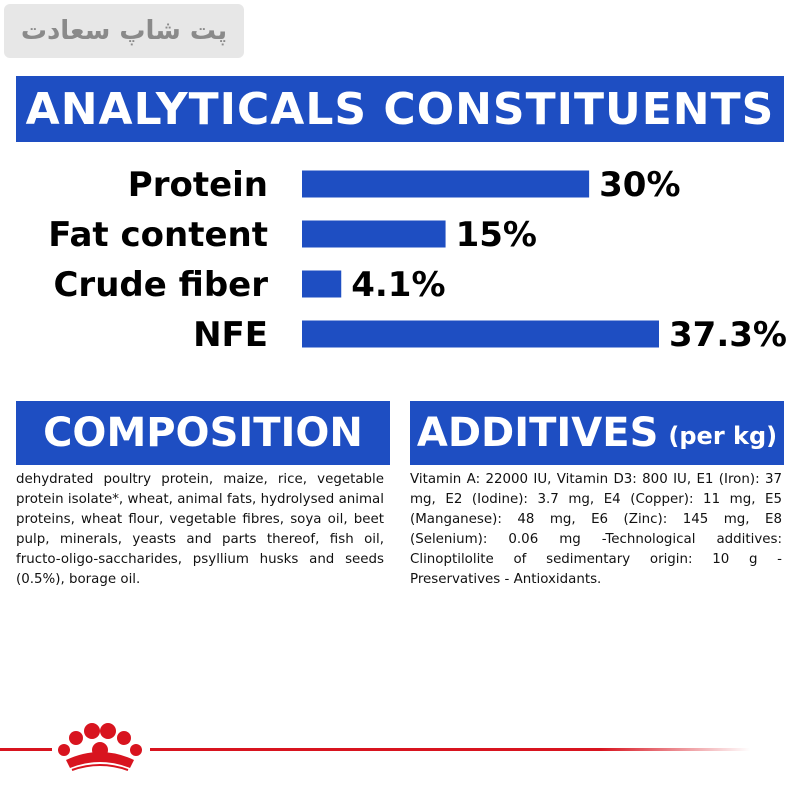 The height and width of the screenshot is (800, 800). I want to click on bar-value-label: 15%, so click(496, 235).